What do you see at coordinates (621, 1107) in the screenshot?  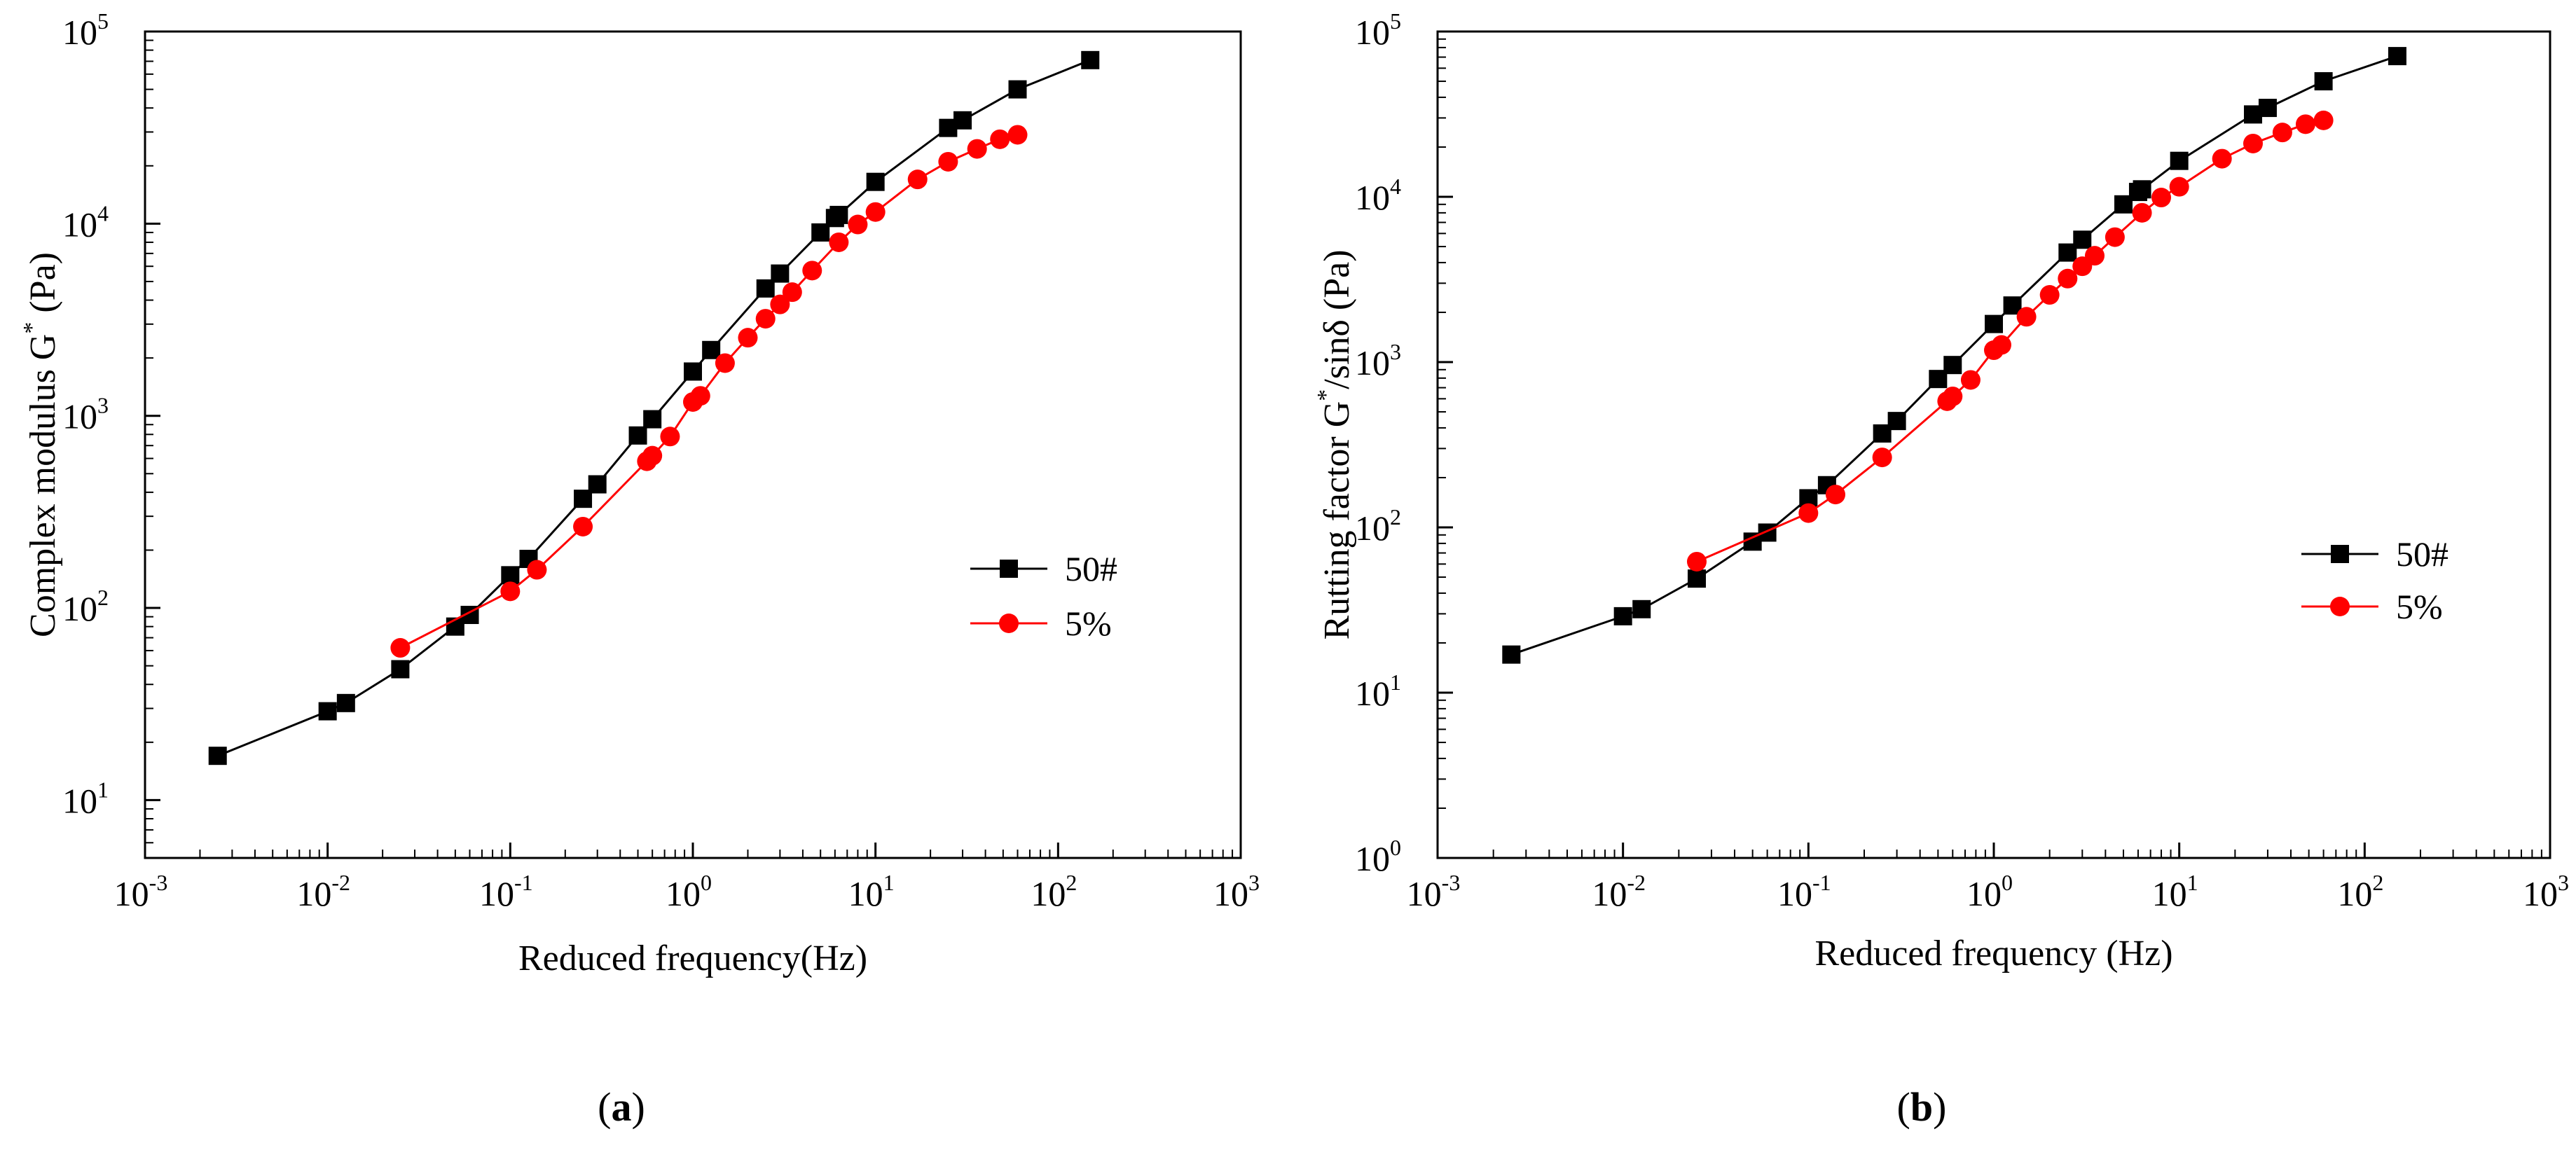 I see `panel-label-a: (a)` at bounding box center [621, 1107].